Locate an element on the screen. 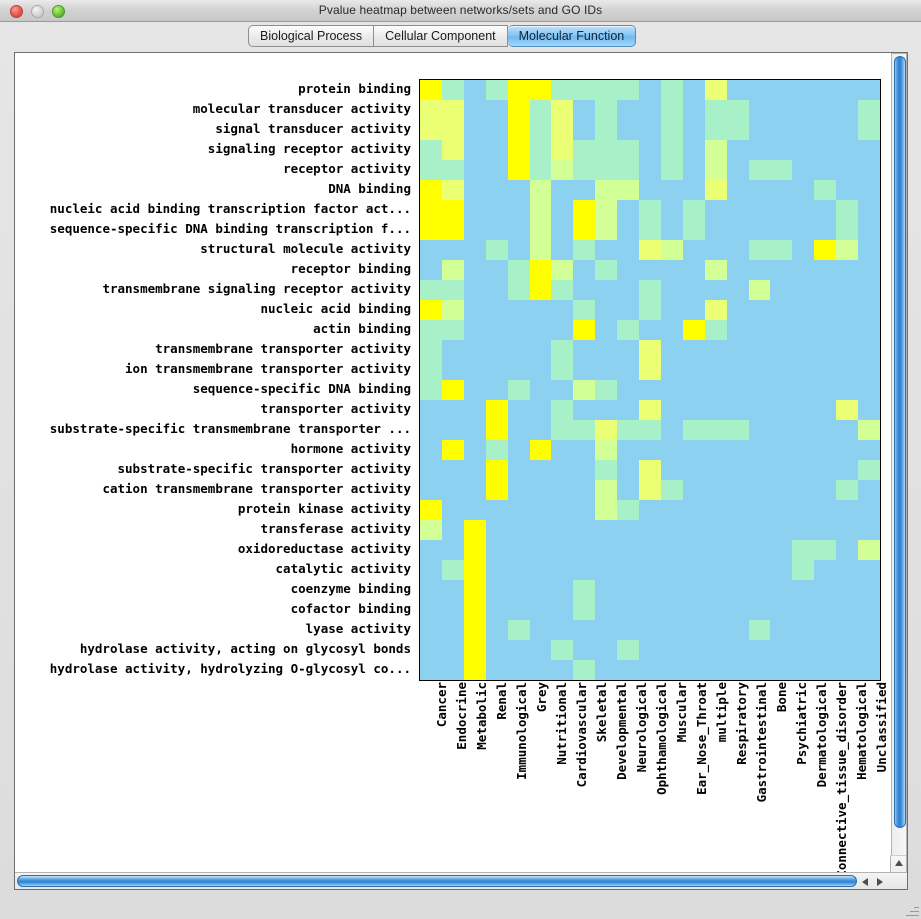 This screenshot has width=921, height=919. vertical-scrollbar is located at coordinates (898, 471).